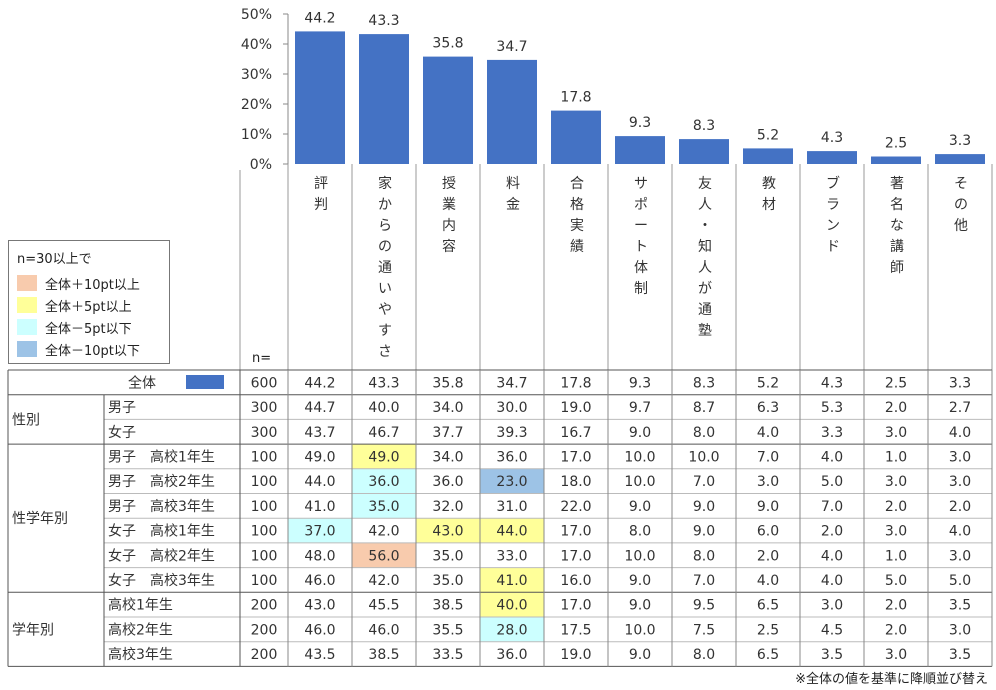 The width and height of the screenshot is (996, 690). What do you see at coordinates (896, 383) in the screenshot?
I see `value-cell: 2.5` at bounding box center [896, 383].